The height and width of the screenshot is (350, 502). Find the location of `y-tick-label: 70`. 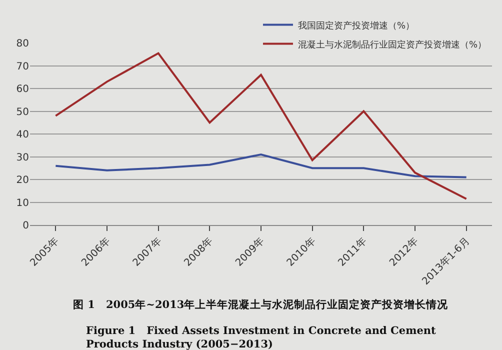

y-tick-label: 70 is located at coordinates (22, 66).